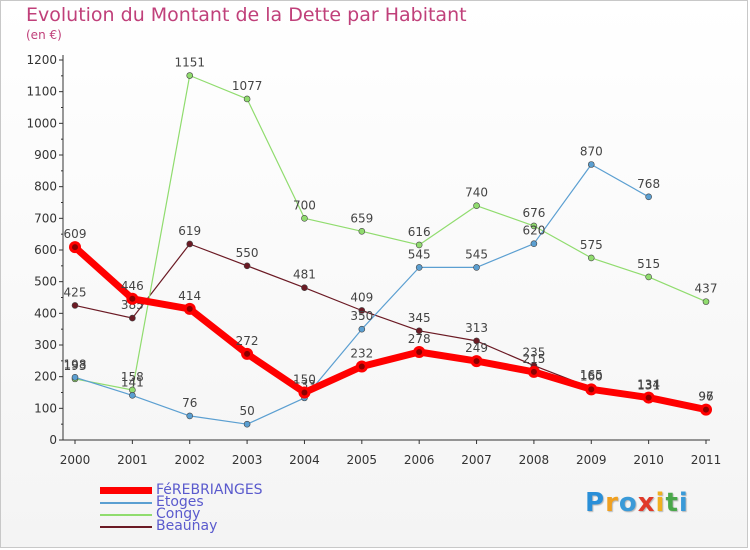  What do you see at coordinates (476, 193) in the screenshot?
I see `data-label: 740` at bounding box center [476, 193].